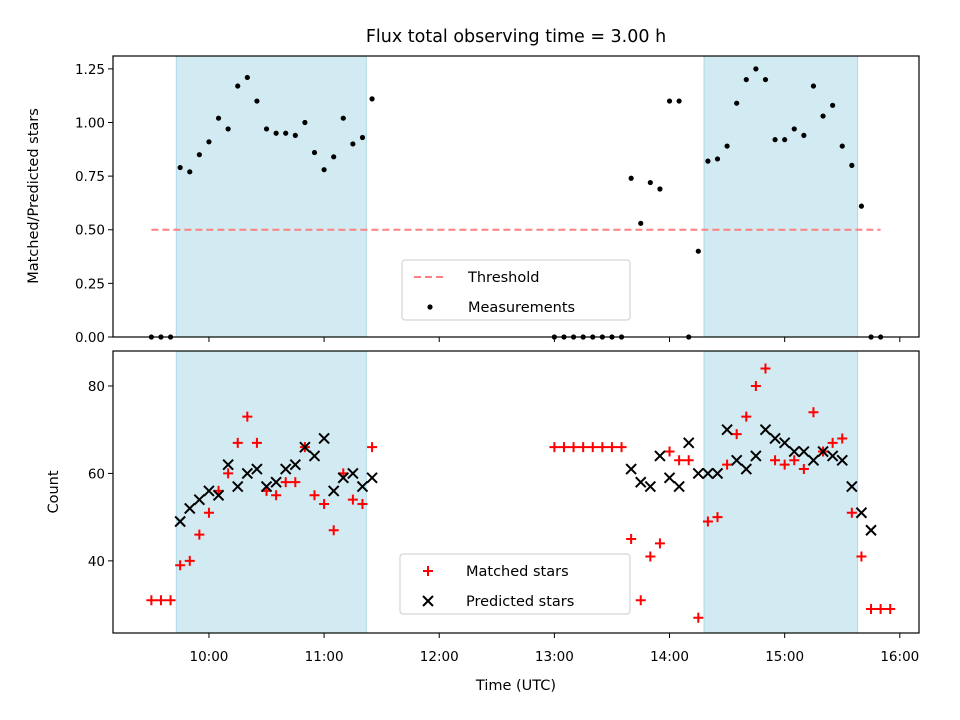 The width and height of the screenshot is (960, 720). What do you see at coordinates (54, 491) in the screenshot?
I see `count-y-axis-label: Count` at bounding box center [54, 491].